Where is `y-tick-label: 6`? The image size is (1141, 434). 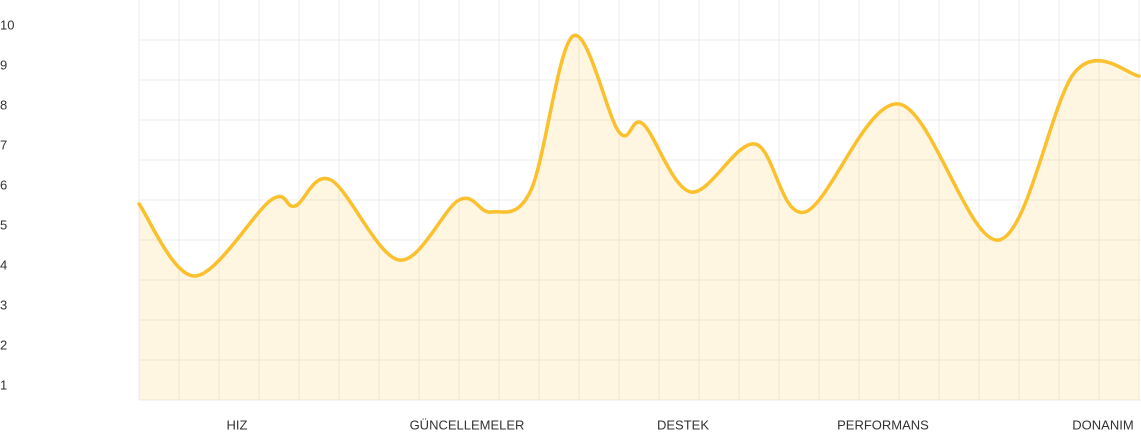 y-tick-label: 6 is located at coordinates (3, 184).